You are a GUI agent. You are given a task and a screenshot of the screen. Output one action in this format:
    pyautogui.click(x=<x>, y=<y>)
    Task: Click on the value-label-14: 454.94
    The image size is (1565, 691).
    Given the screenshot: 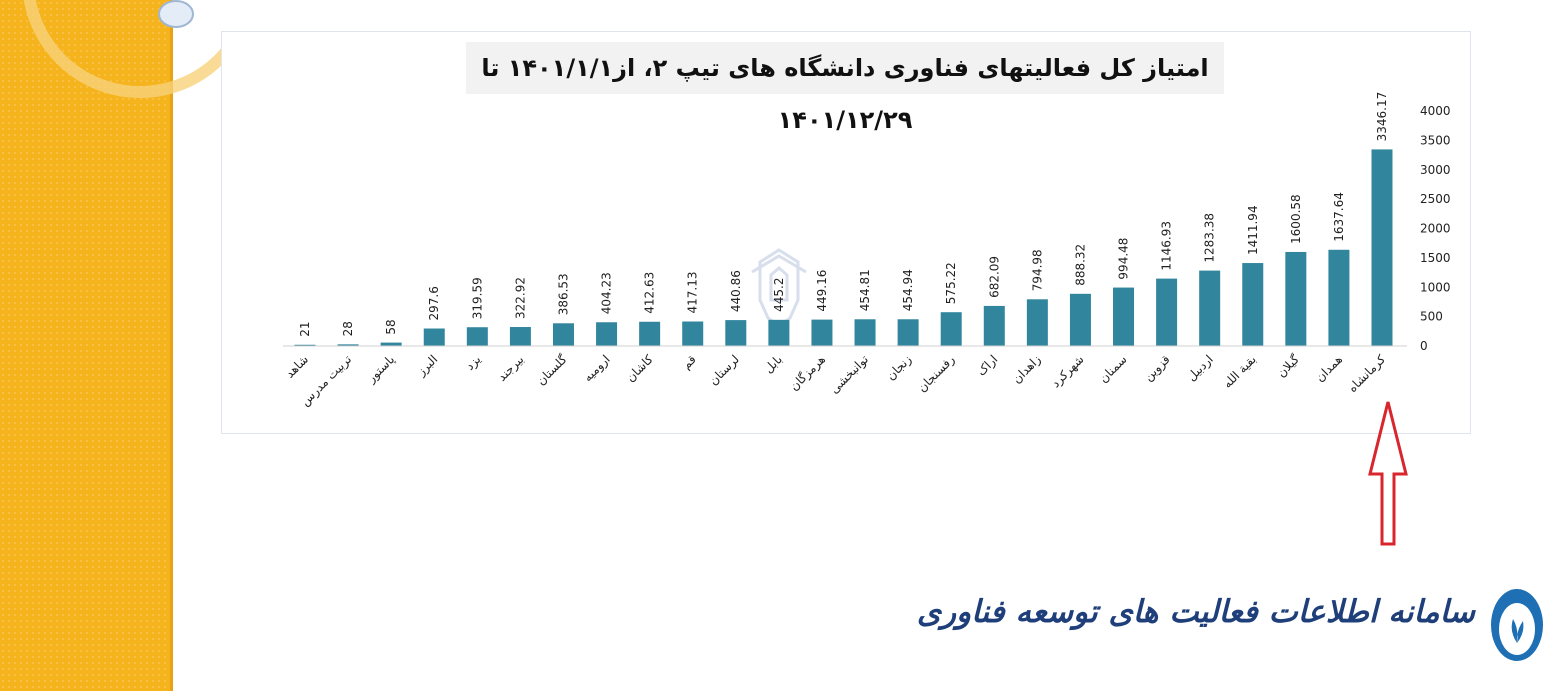 What is the action you would take?
    pyautogui.click(x=908, y=290)
    